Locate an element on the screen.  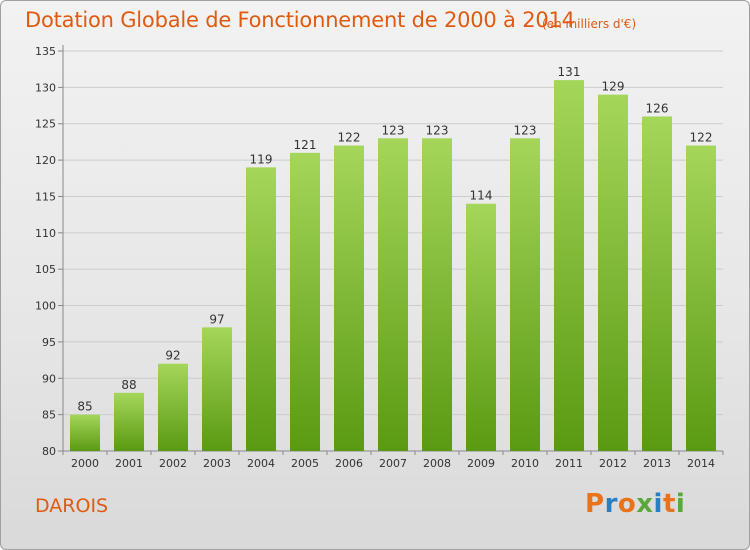
x-tick-label: 2013 is located at coordinates (657, 463).